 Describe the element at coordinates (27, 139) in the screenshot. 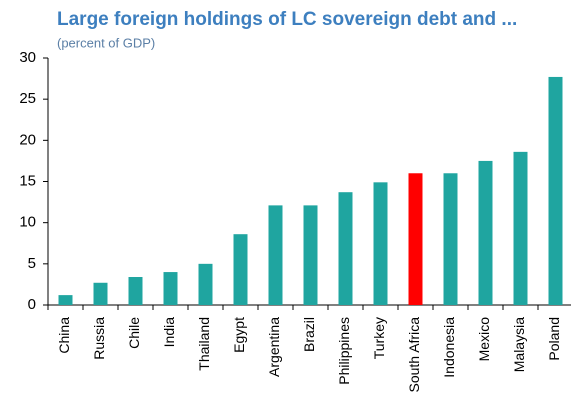

I see `y-tick-label: 20` at that location.